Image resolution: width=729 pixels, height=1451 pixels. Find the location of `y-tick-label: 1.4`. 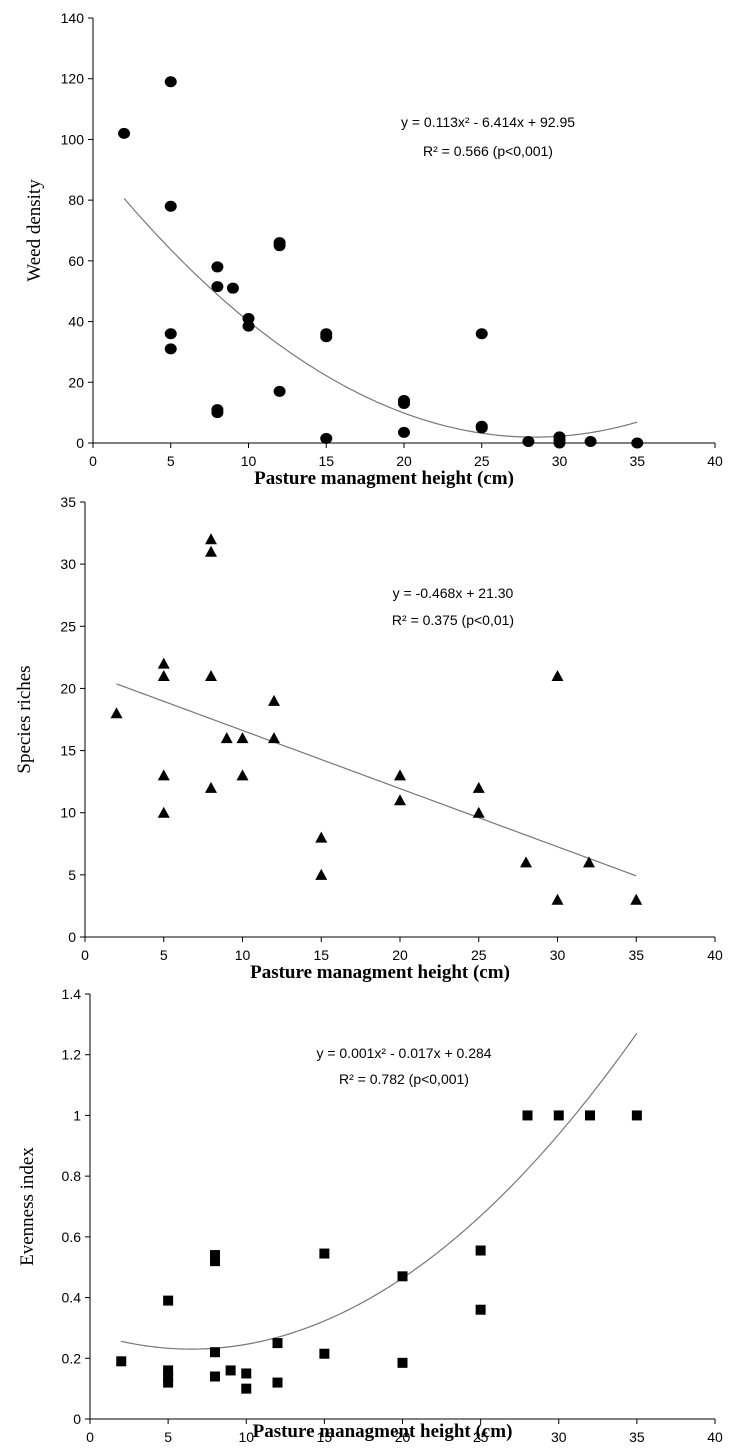

y-tick-label: 1.4 is located at coordinates (72, 994).